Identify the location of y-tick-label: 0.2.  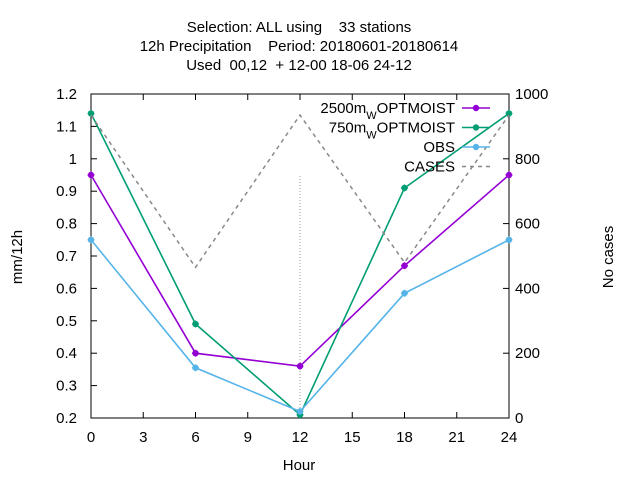
(66, 418).